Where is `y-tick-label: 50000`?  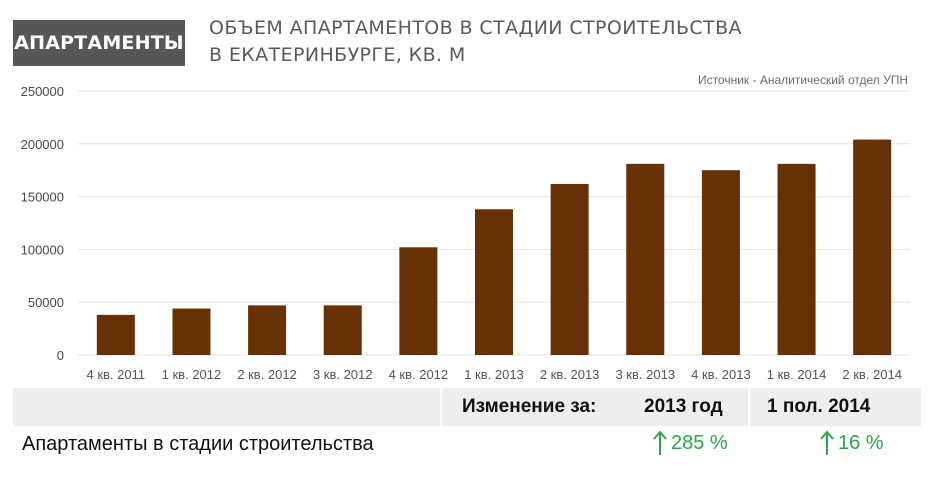
y-tick-label: 50000 is located at coordinates (46, 302).